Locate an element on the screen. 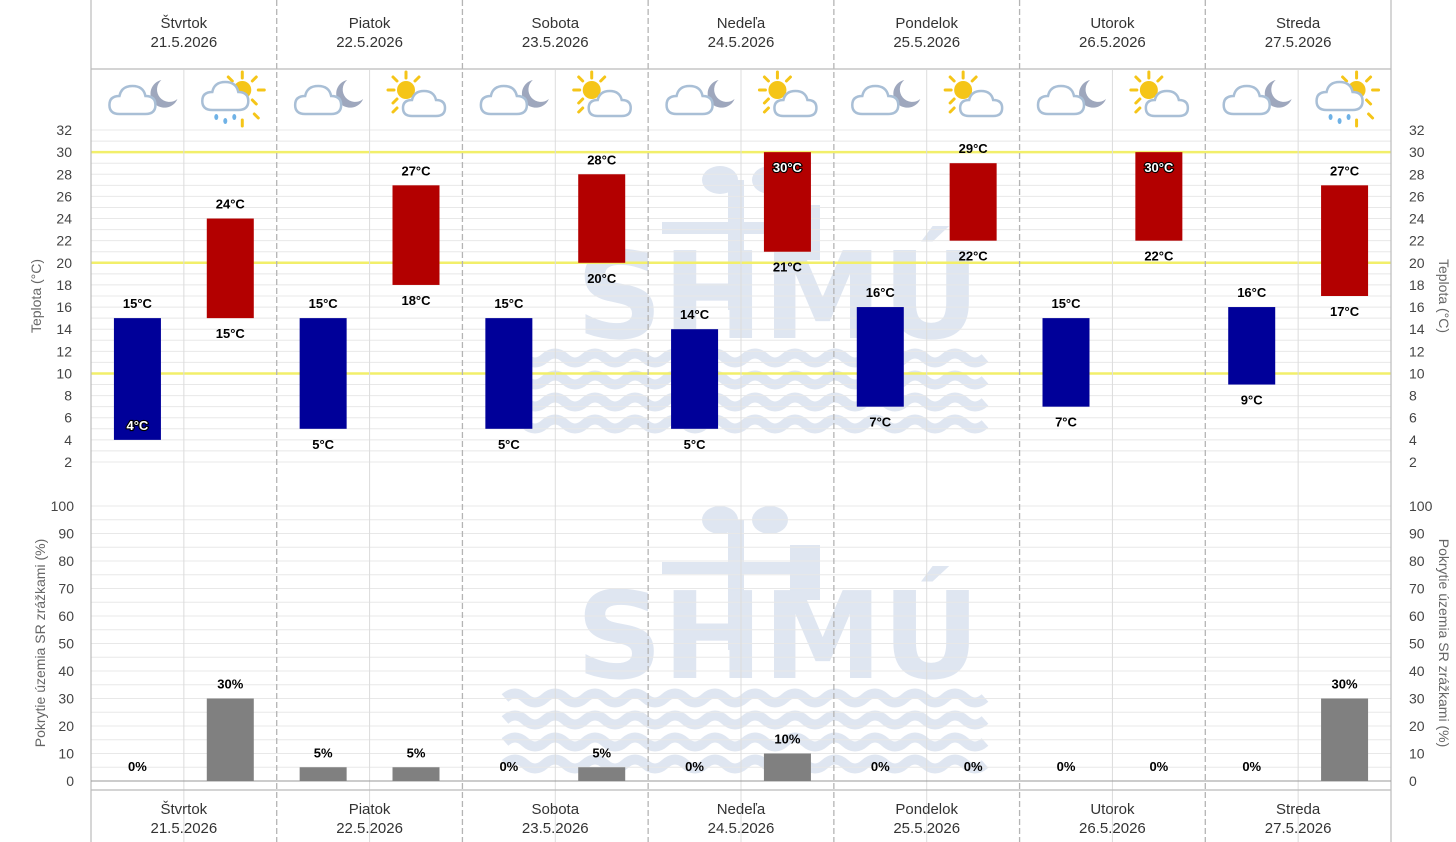 This screenshot has height=842, width=1456. temp-high-label: 24°C is located at coordinates (231, 204).